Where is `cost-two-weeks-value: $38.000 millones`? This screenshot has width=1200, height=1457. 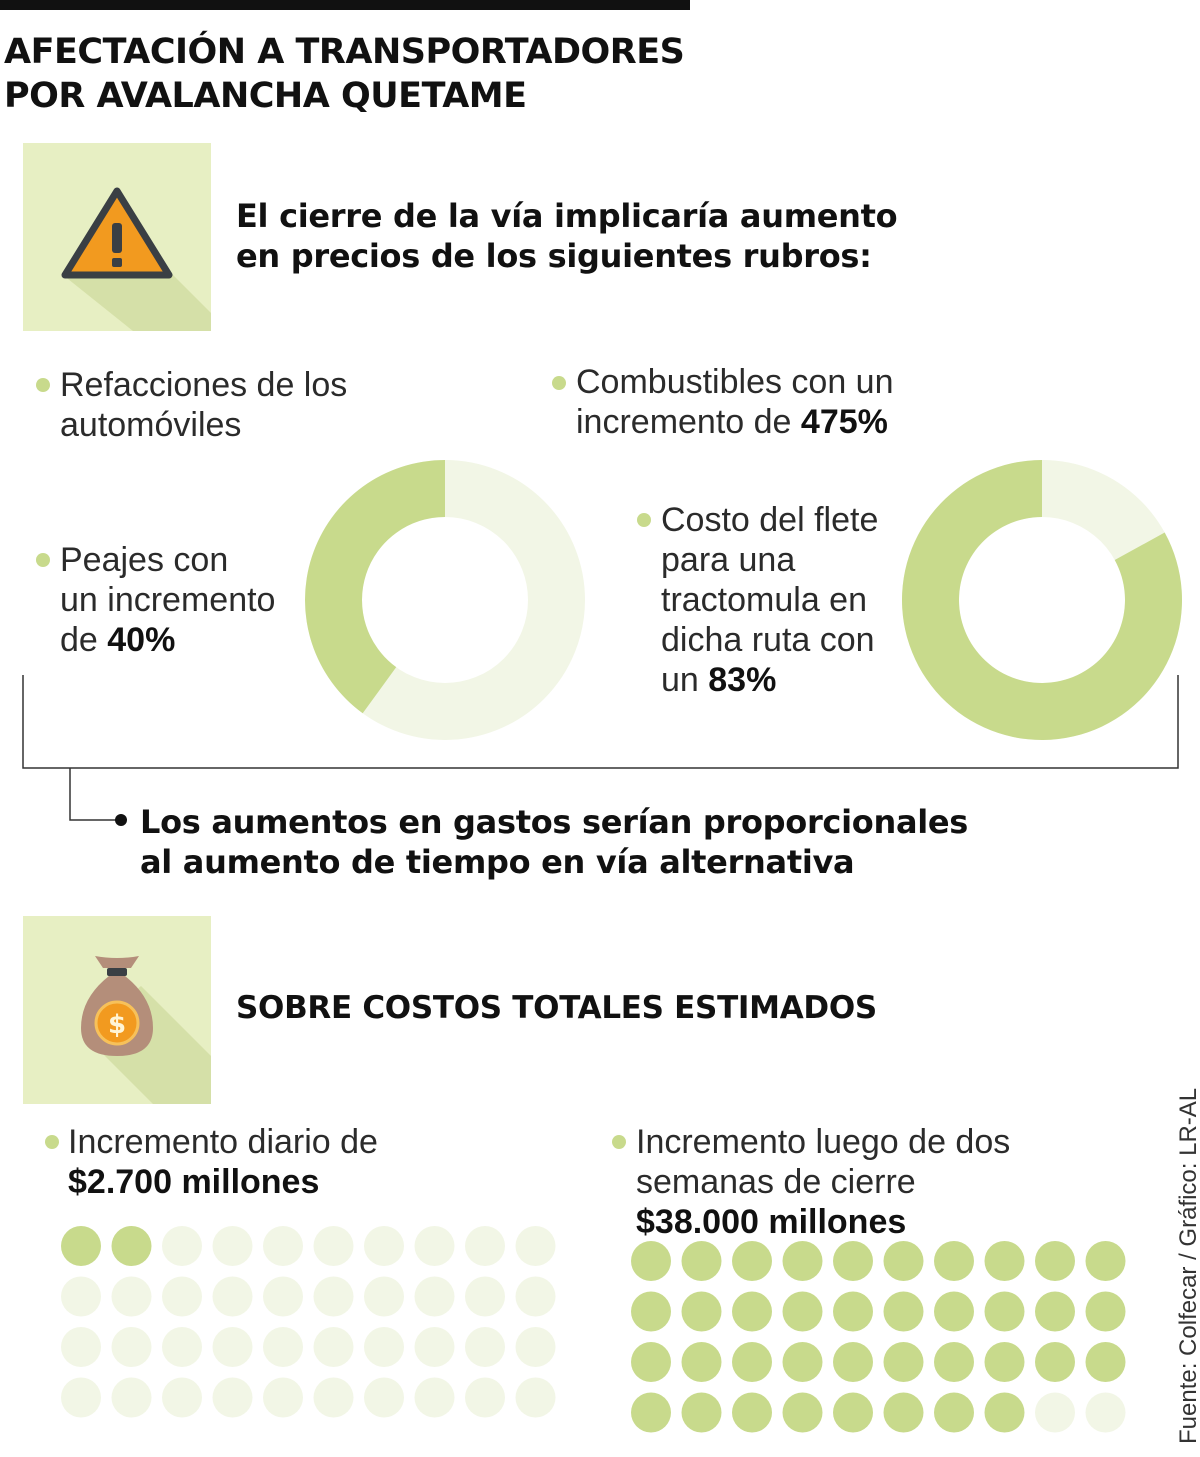
cost-two-weeks-value: $38.000 millones is located at coordinates (771, 1222).